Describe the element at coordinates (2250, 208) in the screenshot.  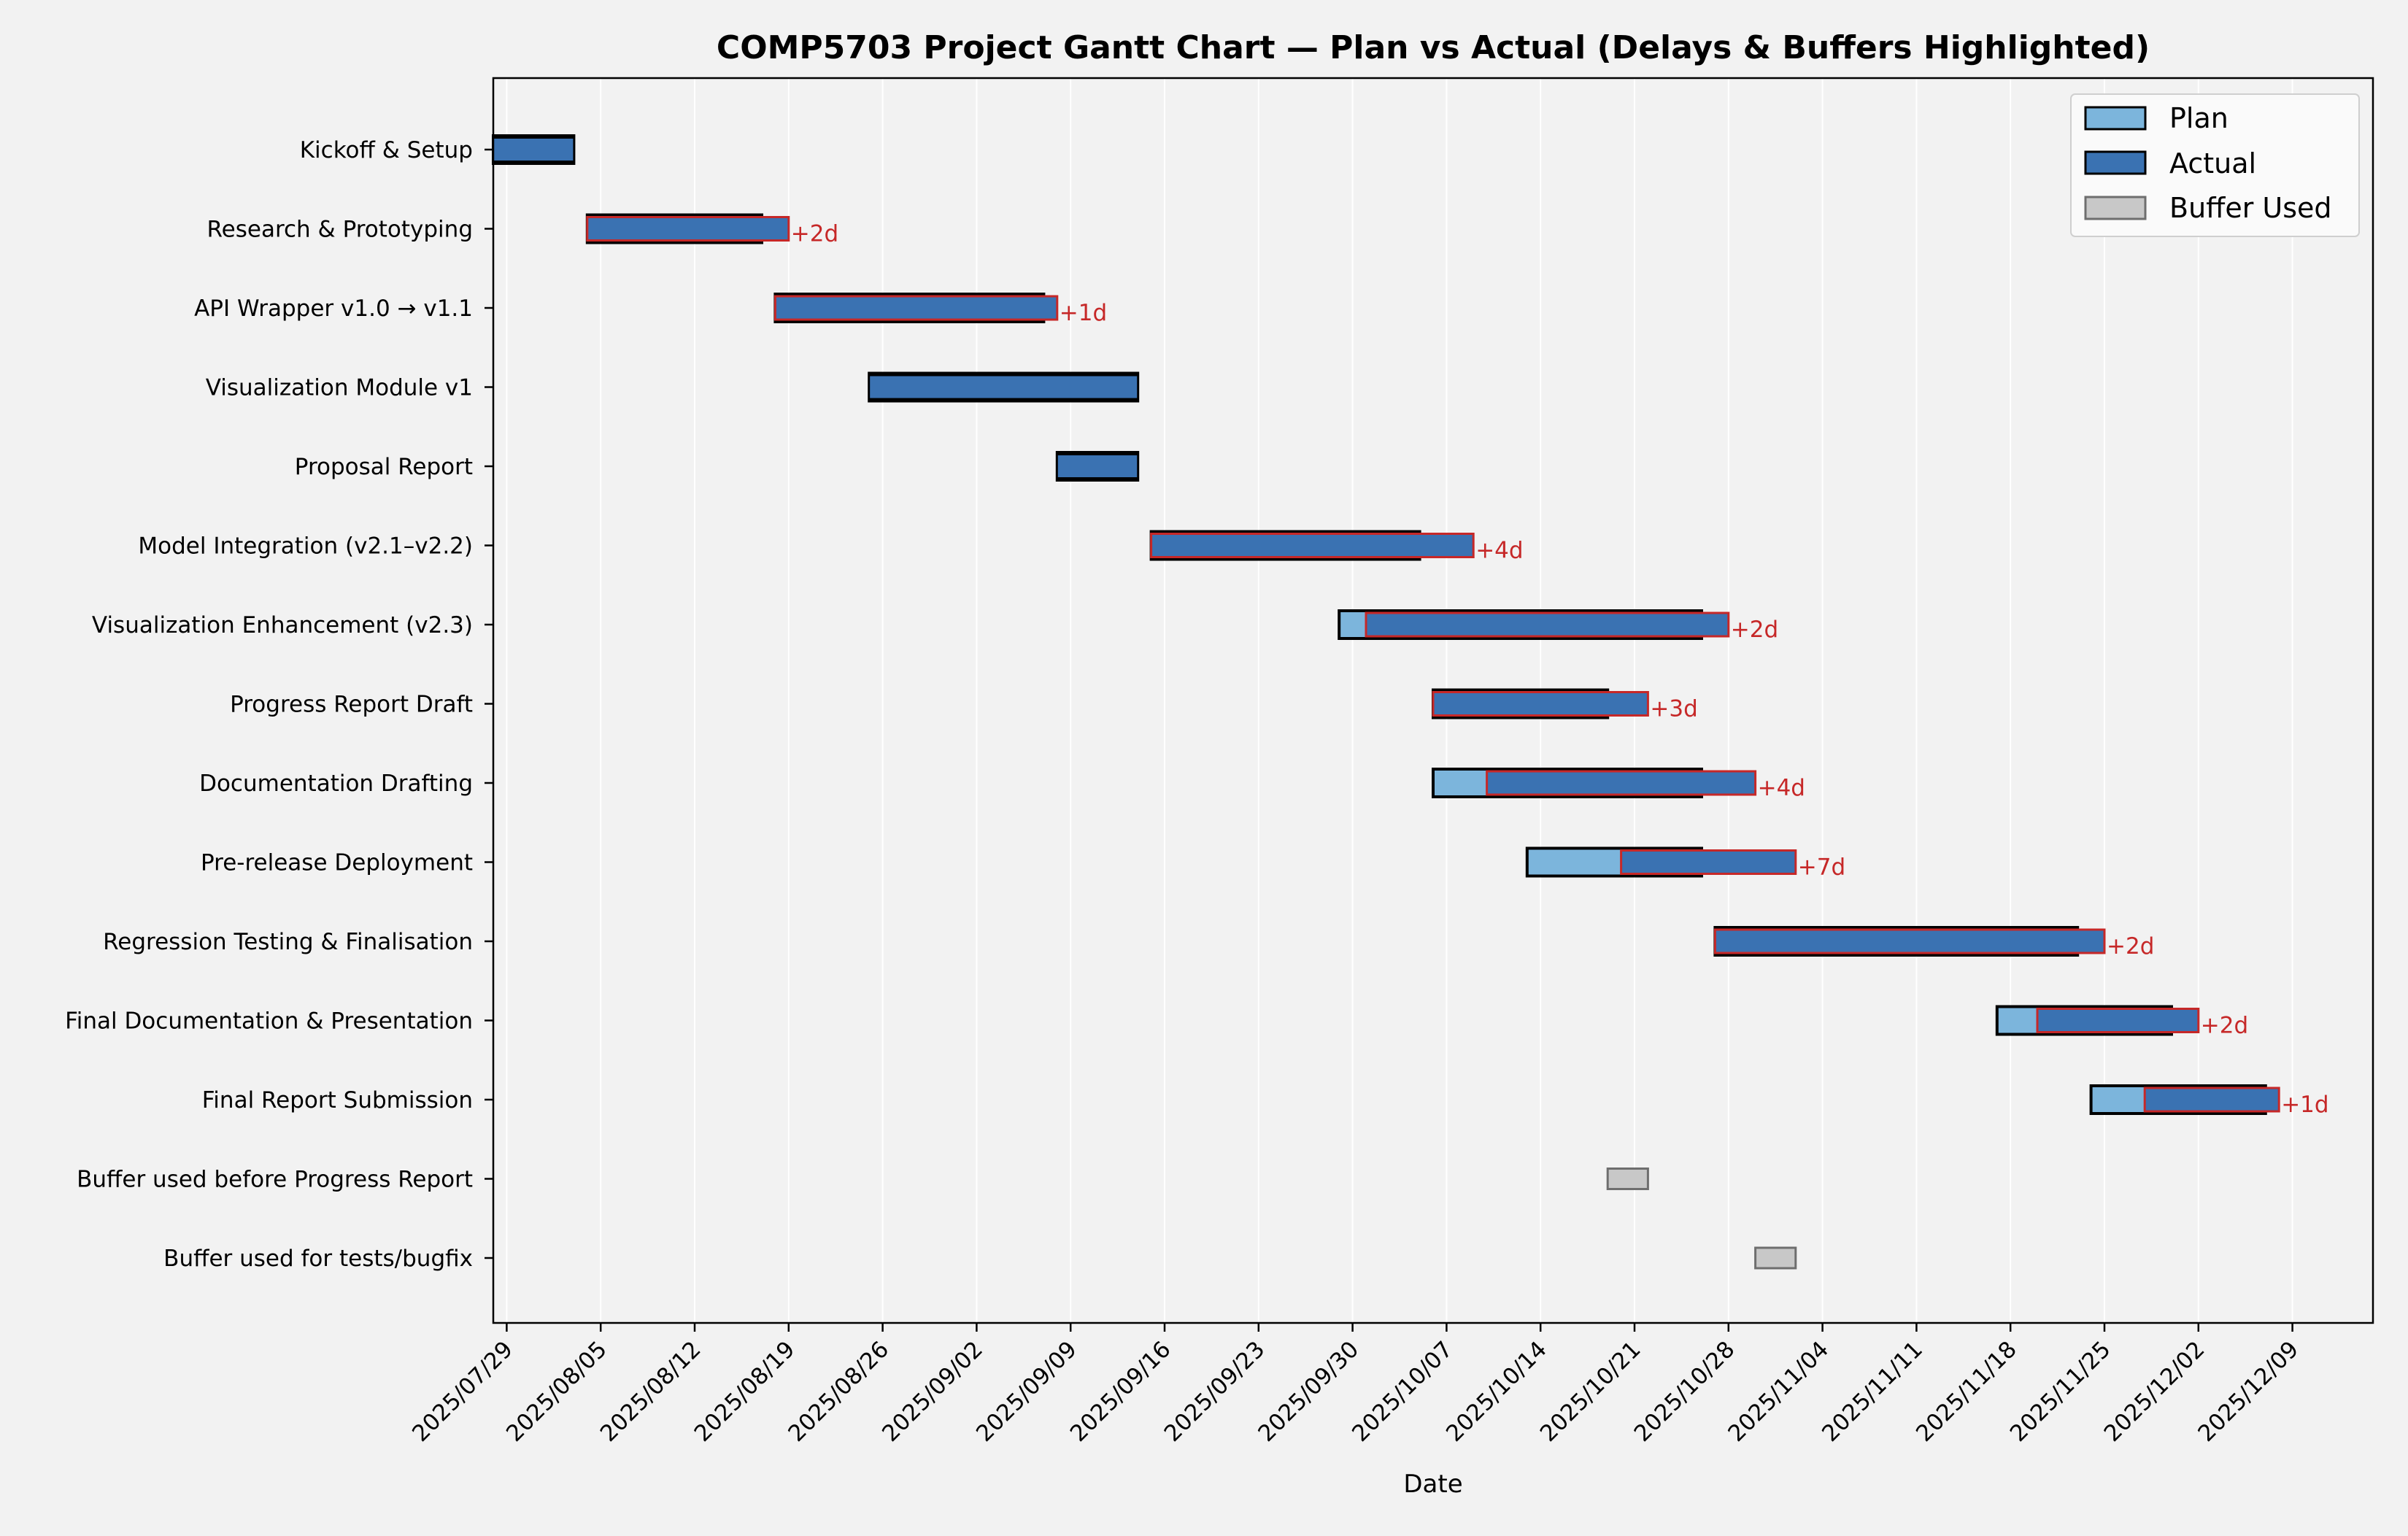
I see `legend-buffer-label: Buffer Used` at that location.